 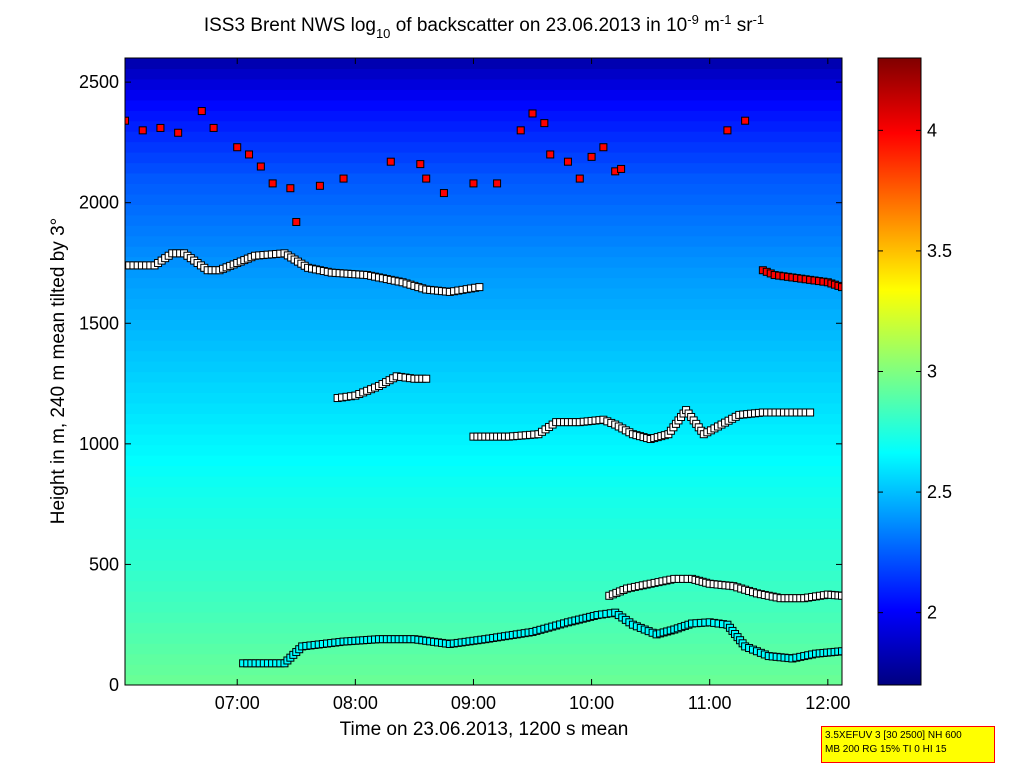 I want to click on series-upper-layer, so click(x=304, y=272).